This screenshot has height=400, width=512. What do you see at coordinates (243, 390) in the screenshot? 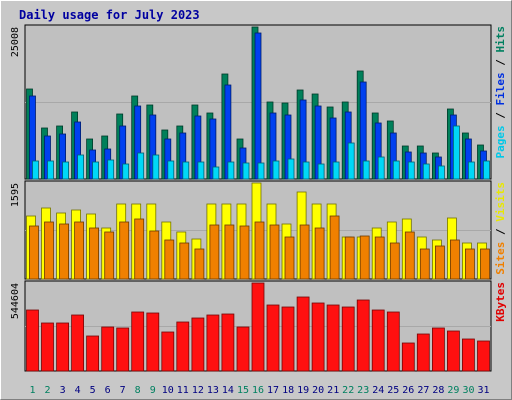
I see `x-tick-label-15: 15` at bounding box center [243, 390].